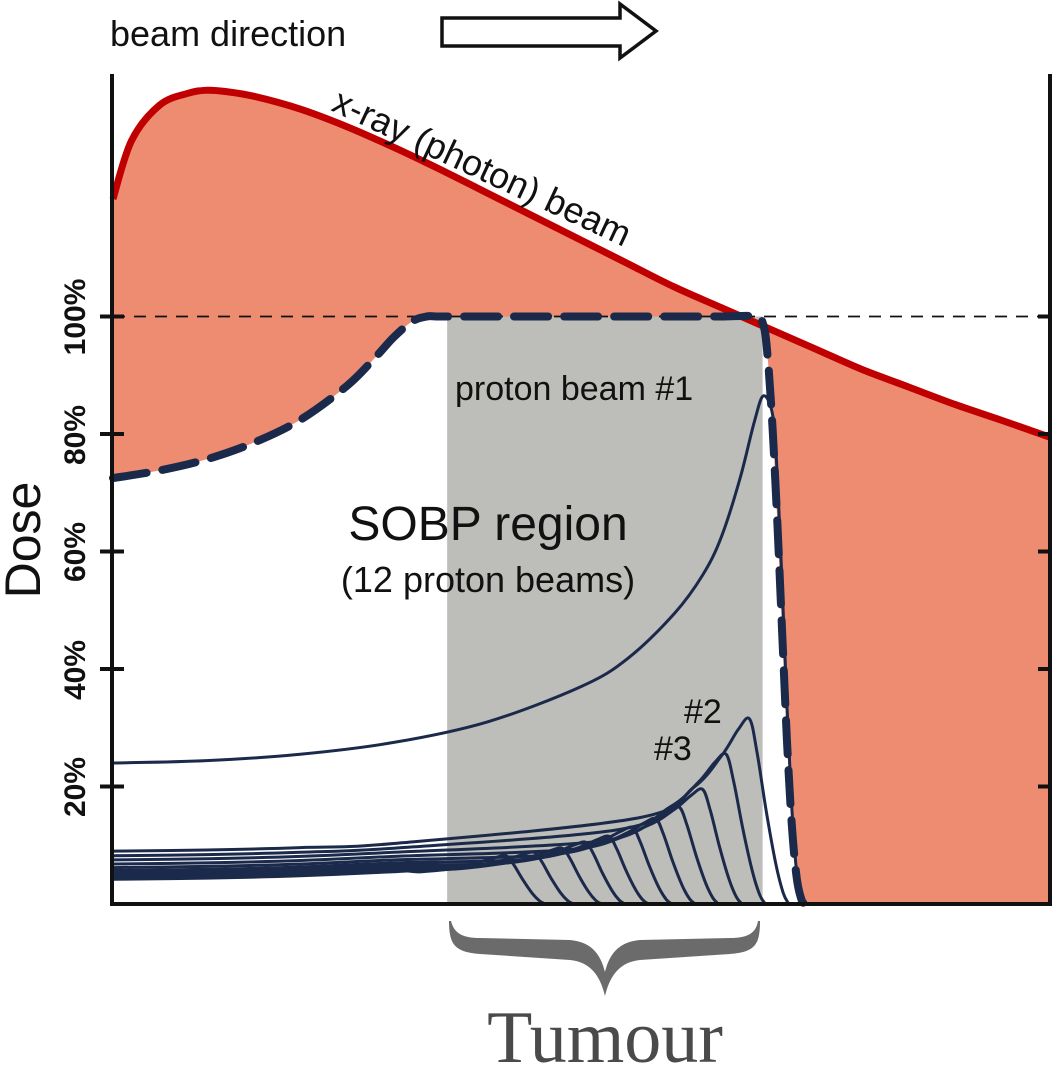 The width and height of the screenshot is (1056, 1080). Describe the element at coordinates (604, 958) in the screenshot. I see `tumour-brace-icon` at that location.